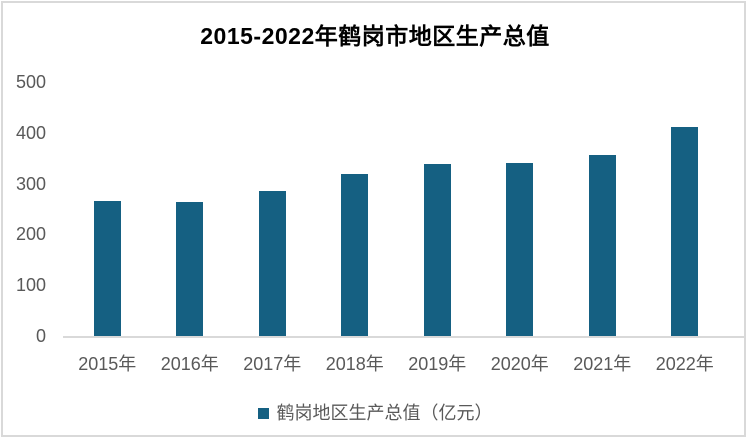 The width and height of the screenshot is (750, 446). I want to click on x-axis-label: 2016年, so click(189, 364).